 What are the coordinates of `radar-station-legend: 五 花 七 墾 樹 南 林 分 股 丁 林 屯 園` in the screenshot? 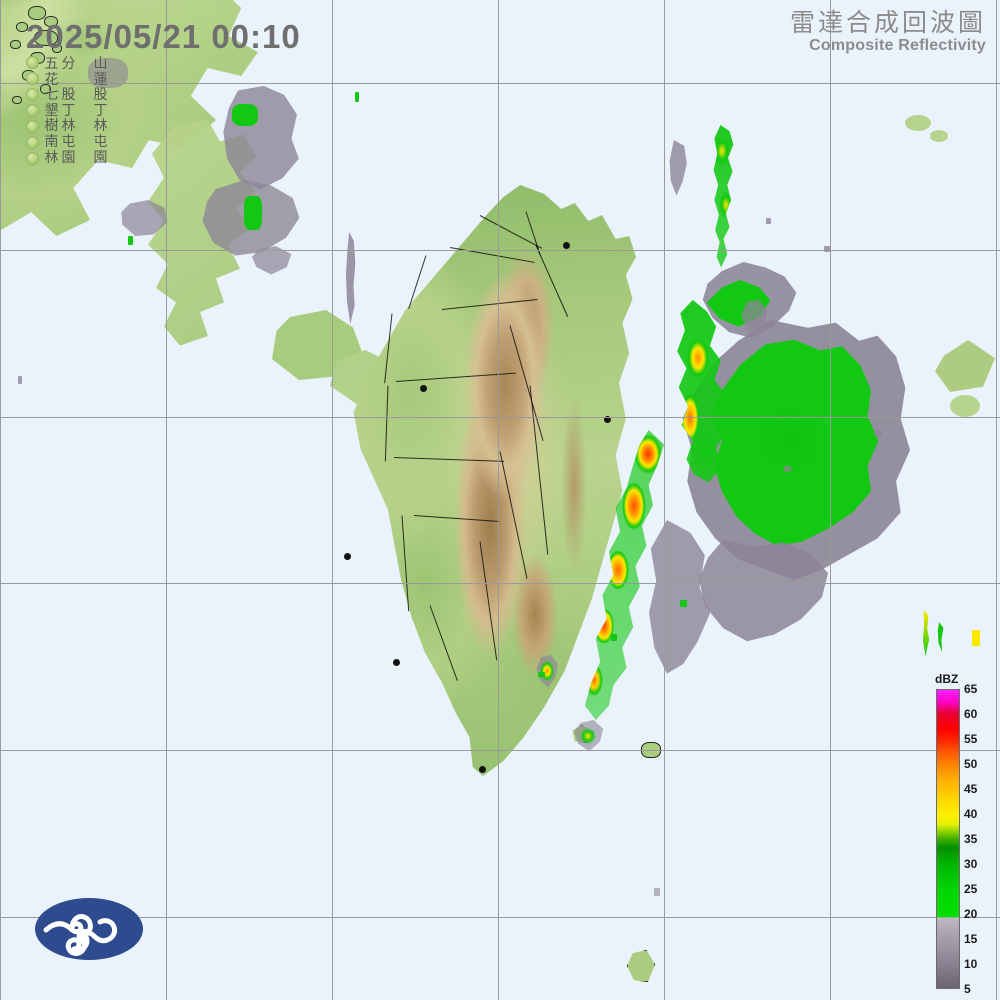 It's located at (51, 110).